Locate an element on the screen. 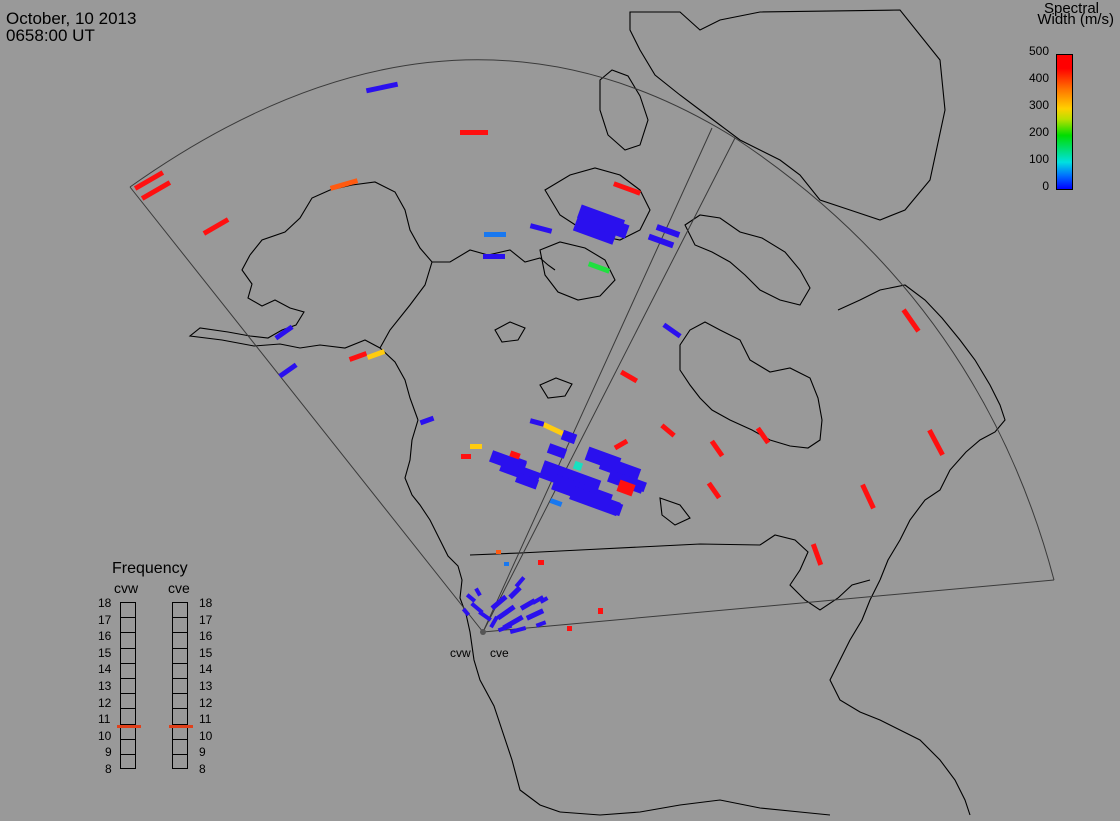  radar-site-marker is located at coordinates (483, 632).